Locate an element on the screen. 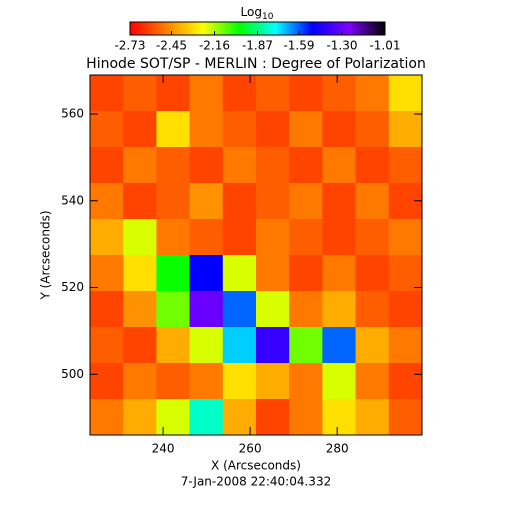  y-tick-label: 500 is located at coordinates (72, 374).